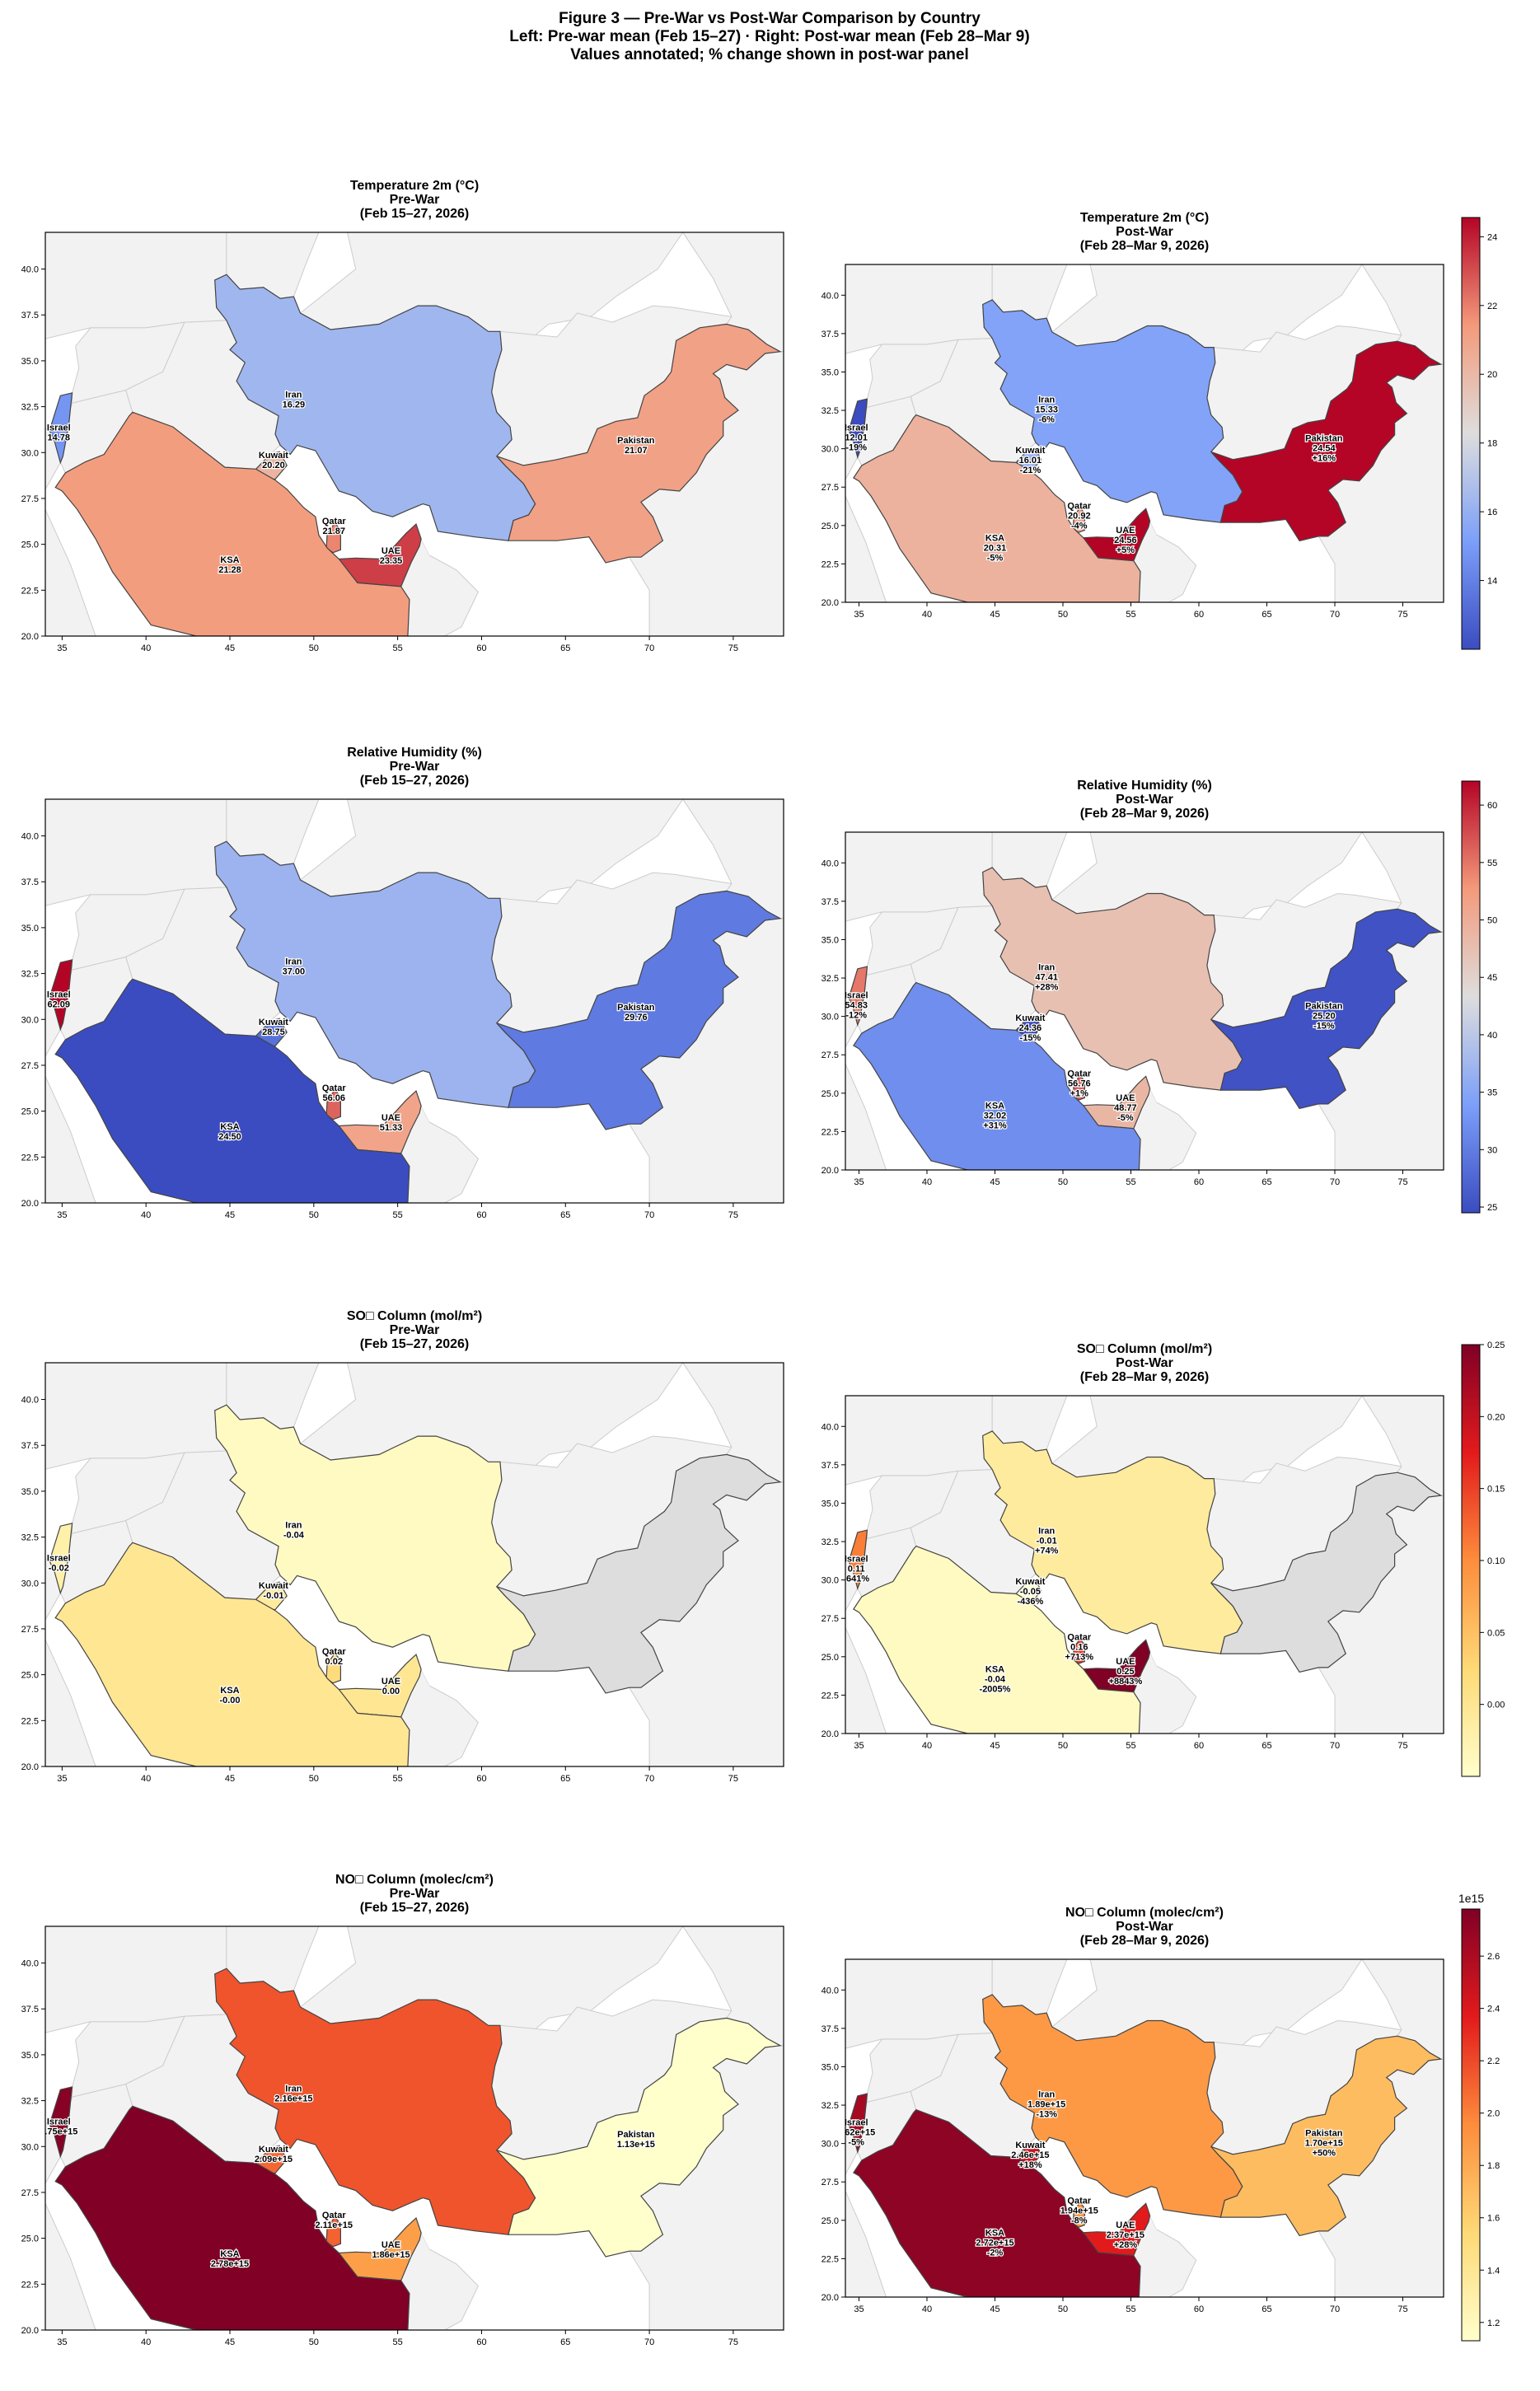 This screenshot has height=2391, width=1540. What do you see at coordinates (334, 1662) in the screenshot?
I see `country-label-qatar: 0.02` at bounding box center [334, 1662].